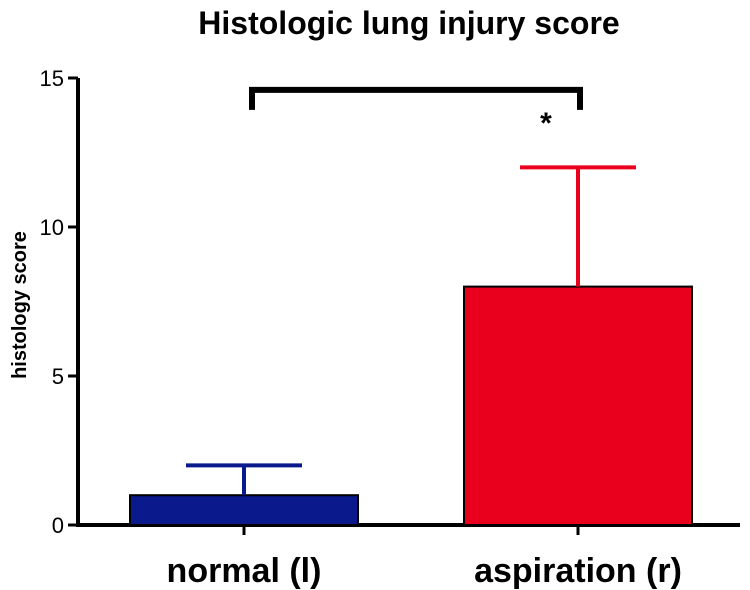  I want to click on bracket-line, so click(416, 98).